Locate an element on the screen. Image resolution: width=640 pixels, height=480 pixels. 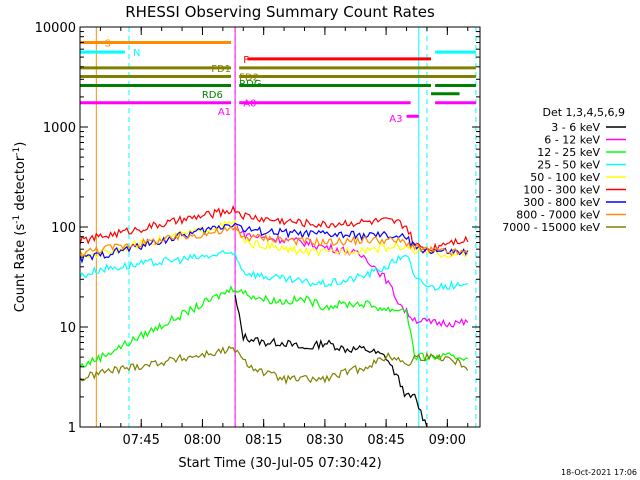
y-axis-label-end: ) is located at coordinates (20, 144).